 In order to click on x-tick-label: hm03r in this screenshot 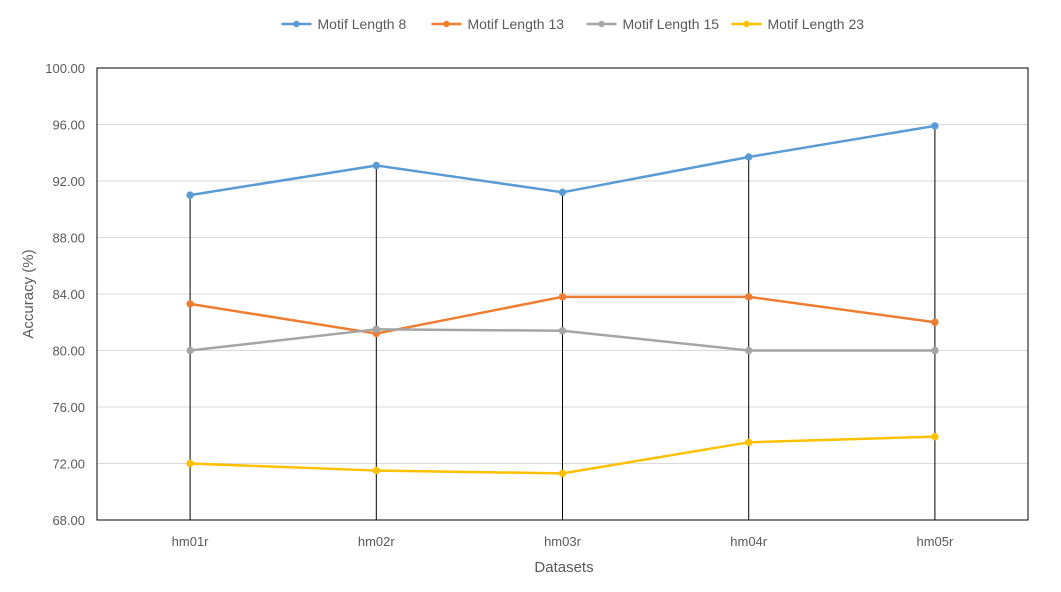, I will do `click(563, 541)`.